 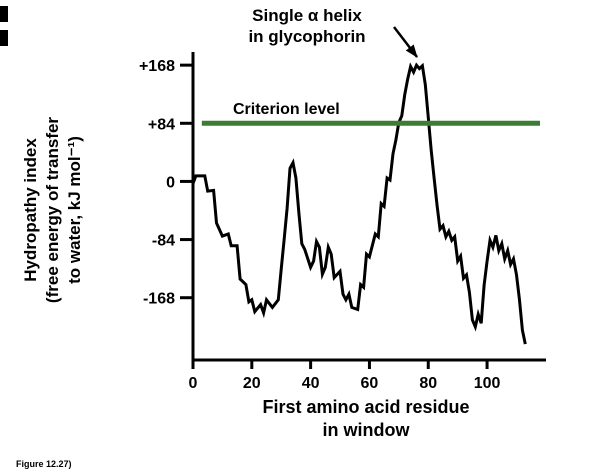 What do you see at coordinates (157, 66) in the screenshot?
I see `y-tick-label: +168` at bounding box center [157, 66].